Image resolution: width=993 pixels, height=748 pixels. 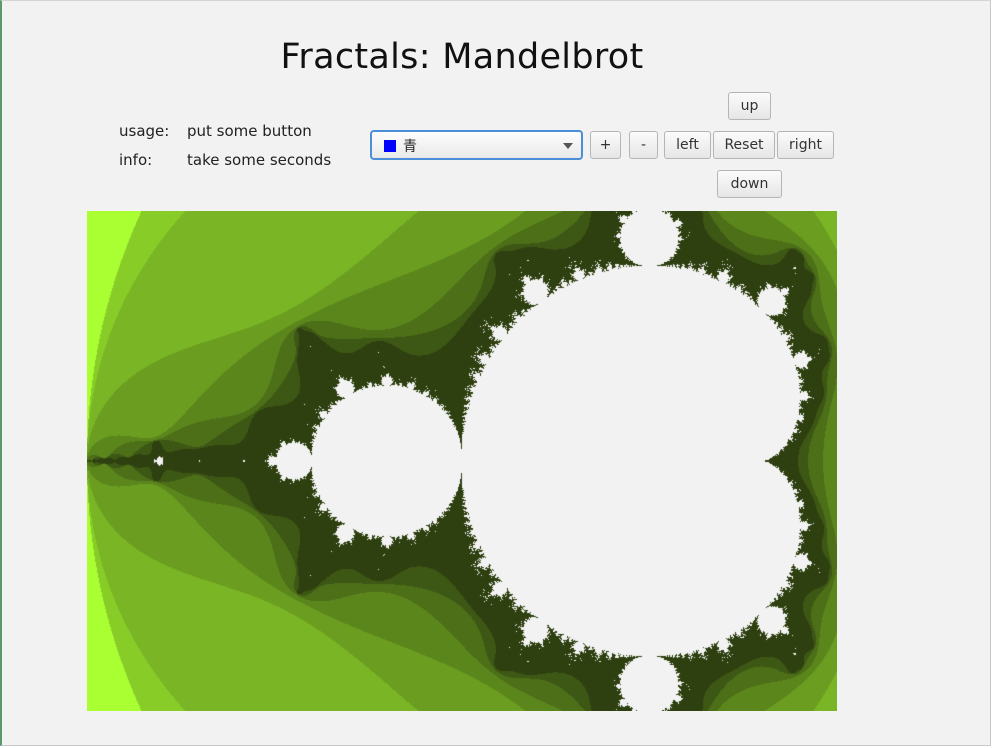 What do you see at coordinates (476, 145) in the screenshot?
I see `color-select: 青` at bounding box center [476, 145].